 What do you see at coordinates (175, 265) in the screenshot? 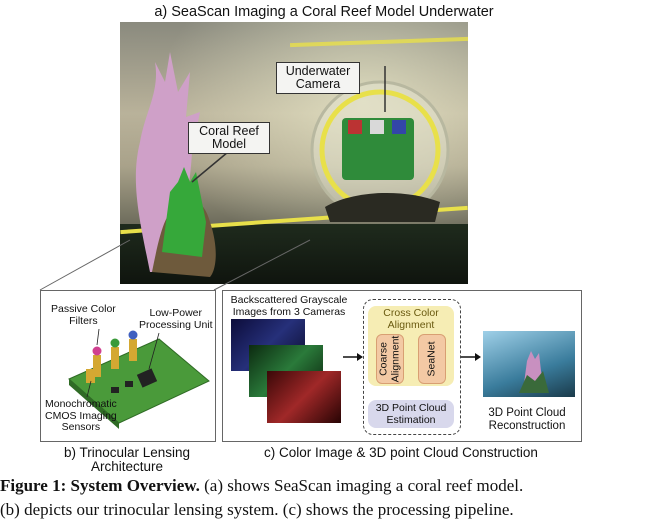
I see `zoom-lines` at bounding box center [175, 265].